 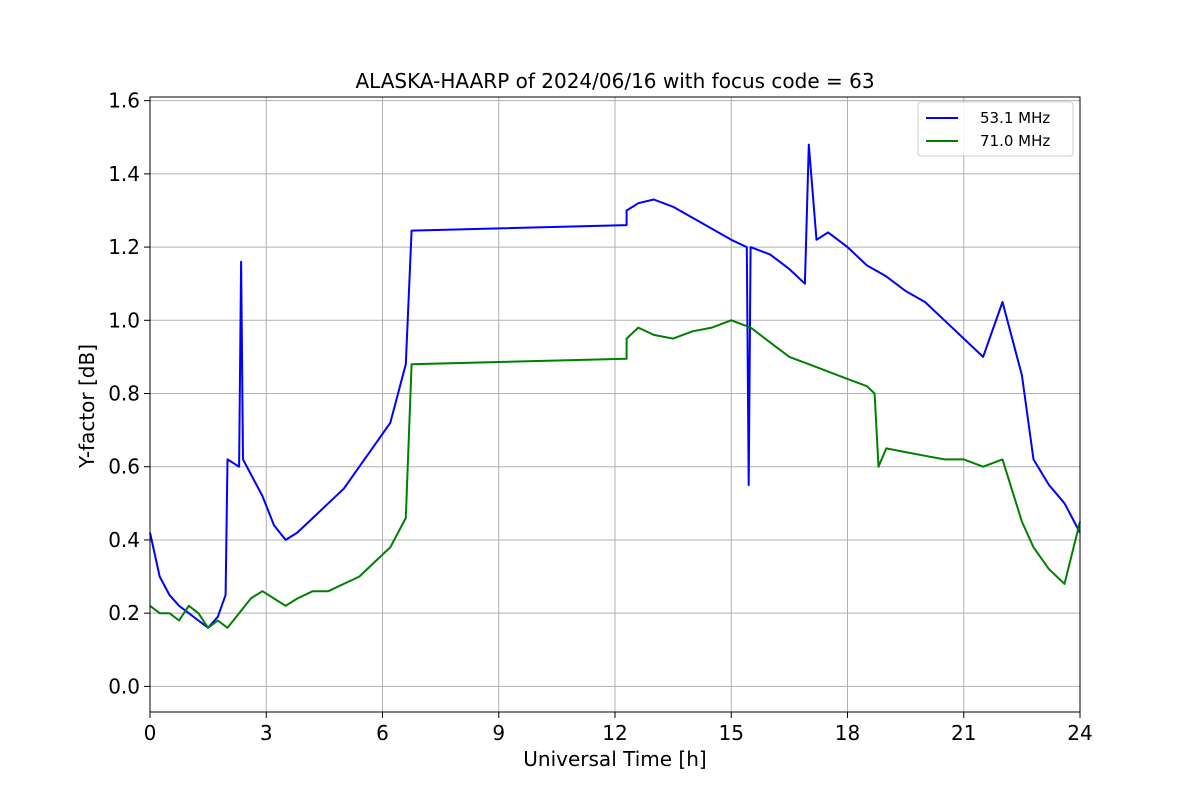 What do you see at coordinates (731, 733) in the screenshot?
I see `x-tick-label: 15` at bounding box center [731, 733].